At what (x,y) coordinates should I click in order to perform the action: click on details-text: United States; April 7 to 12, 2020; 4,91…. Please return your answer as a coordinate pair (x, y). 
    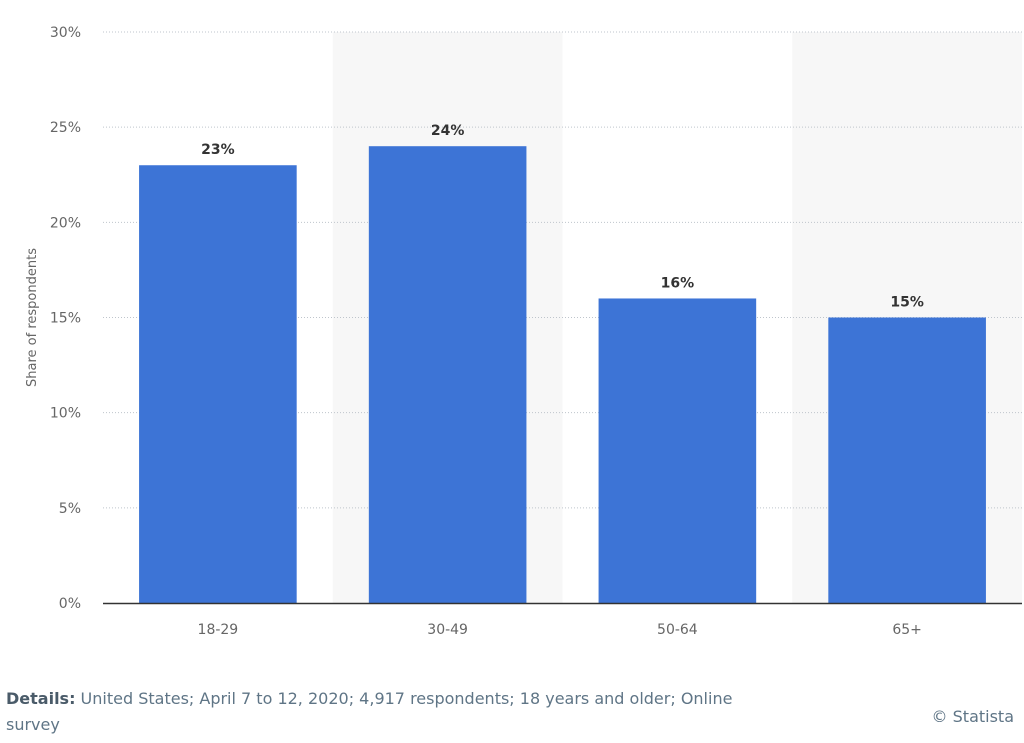
    Looking at the image, I should click on (369, 711).